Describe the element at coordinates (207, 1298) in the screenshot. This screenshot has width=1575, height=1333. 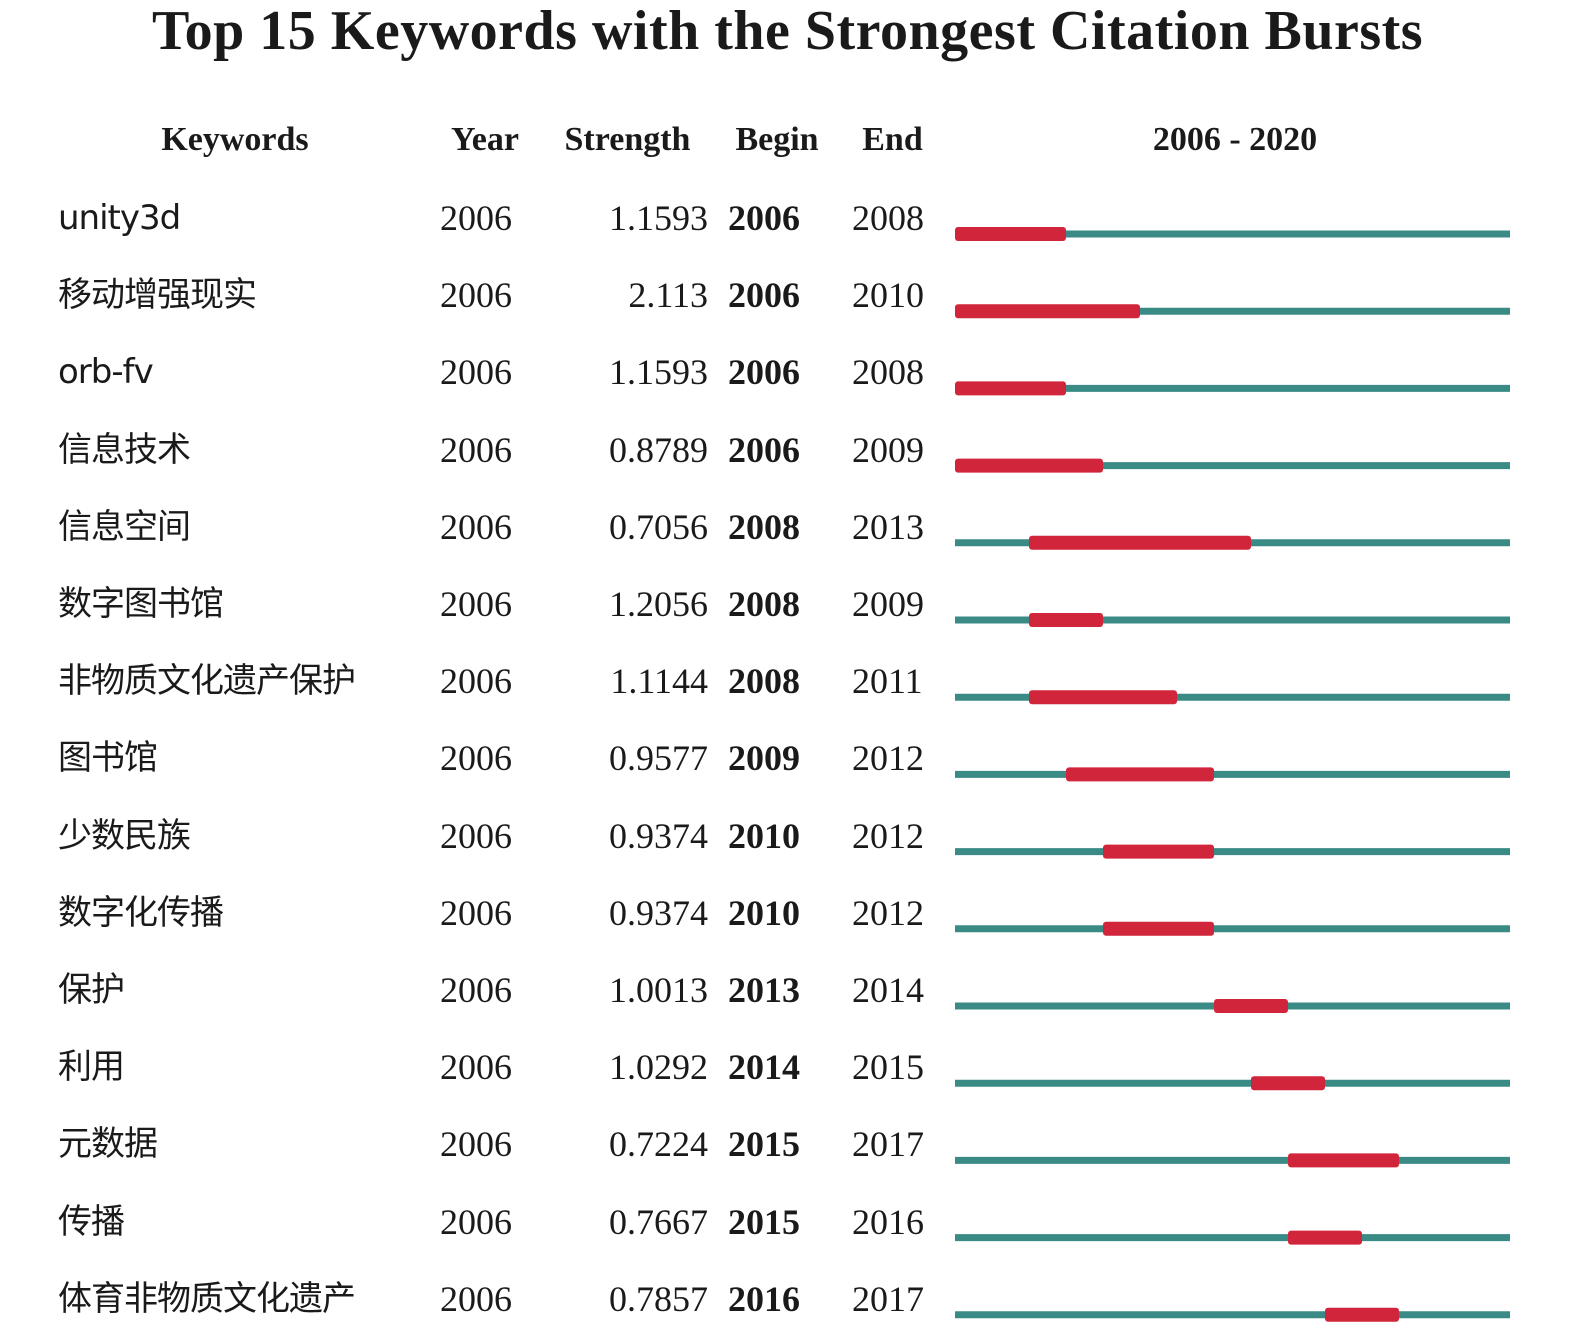
I see `row-15-keyword: 体育非物质文化遗产` at that location.